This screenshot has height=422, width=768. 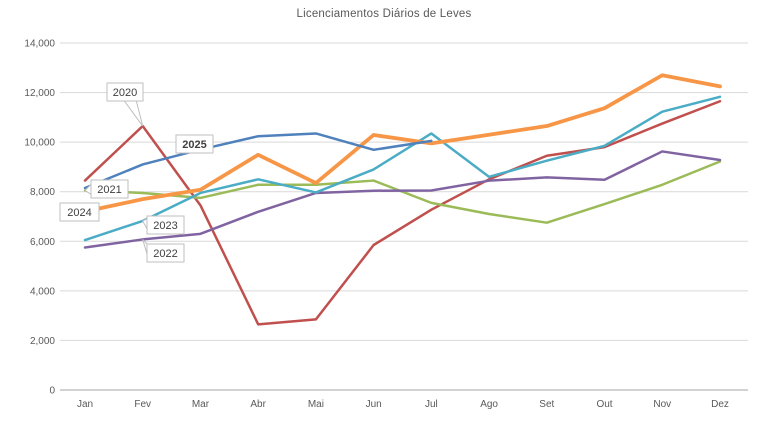 I want to click on y-axis-tick-label: 0, so click(x=52, y=391).